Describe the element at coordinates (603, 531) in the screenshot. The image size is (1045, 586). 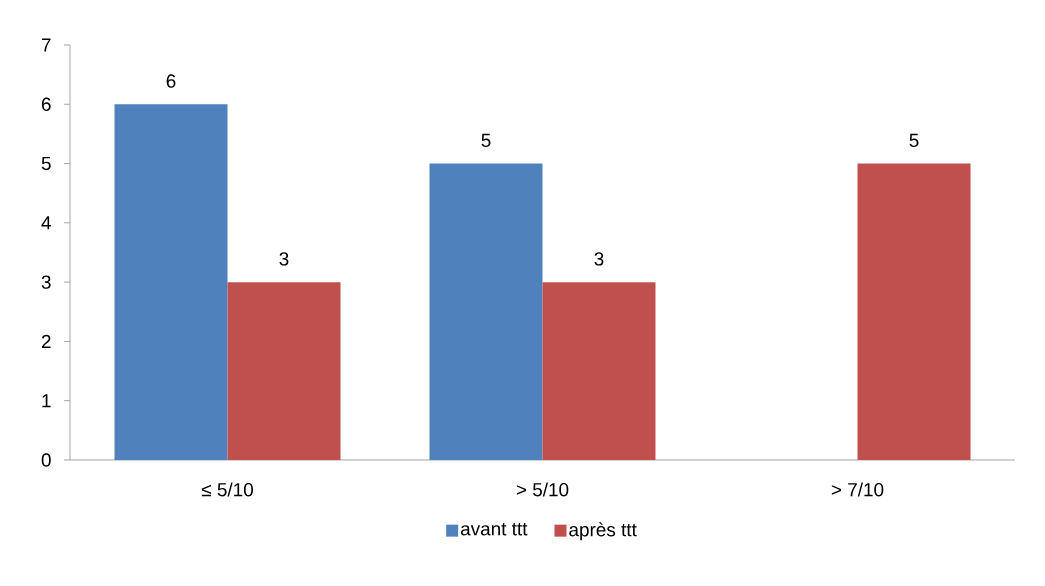
I see `legend-label: après ttt` at that location.